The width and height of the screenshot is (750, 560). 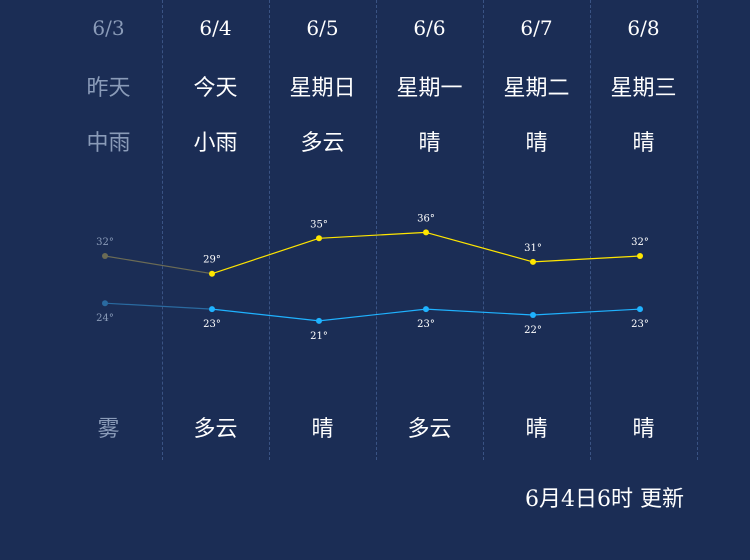 I want to click on day-name: 昨天, so click(x=108, y=88).